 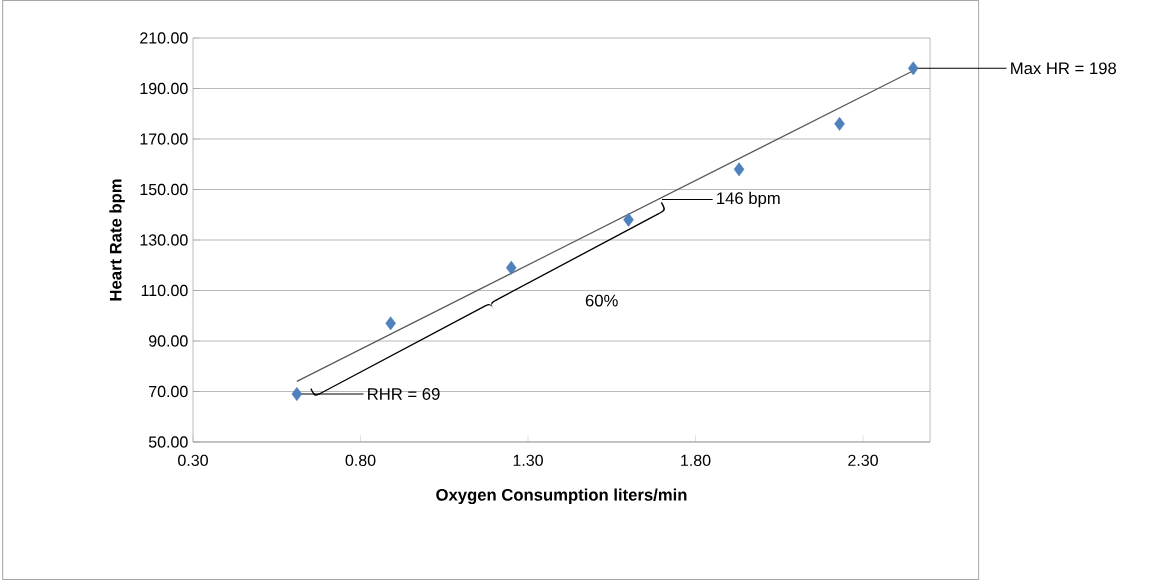 What do you see at coordinates (1064, 68) in the screenshot?
I see `annotation: Max HR = 198` at bounding box center [1064, 68].